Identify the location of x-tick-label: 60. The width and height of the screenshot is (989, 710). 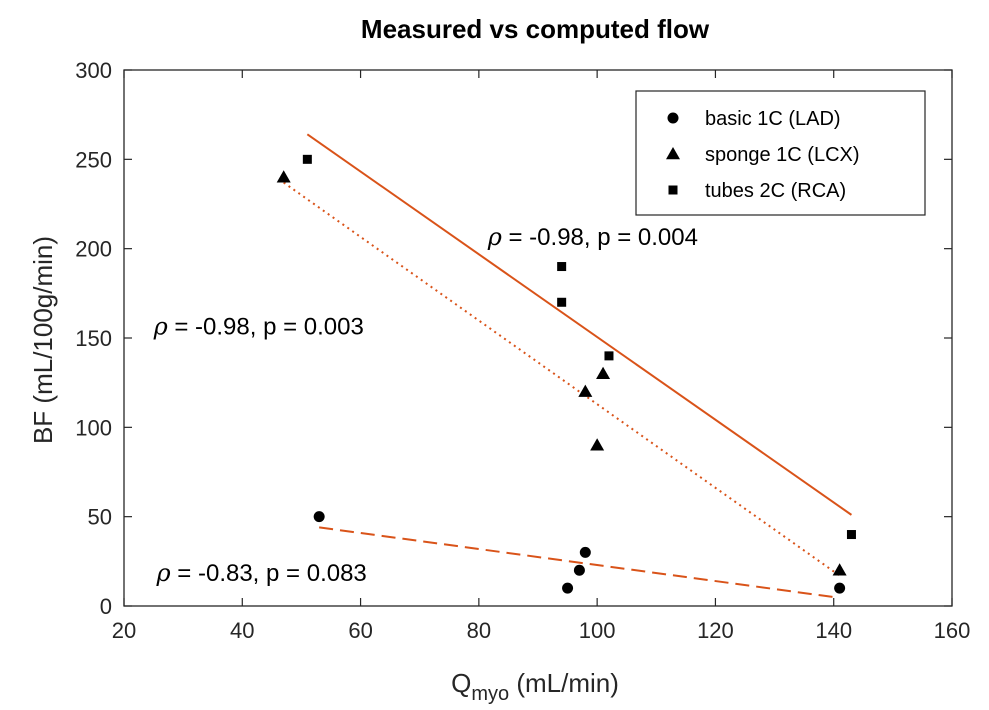
(360, 630).